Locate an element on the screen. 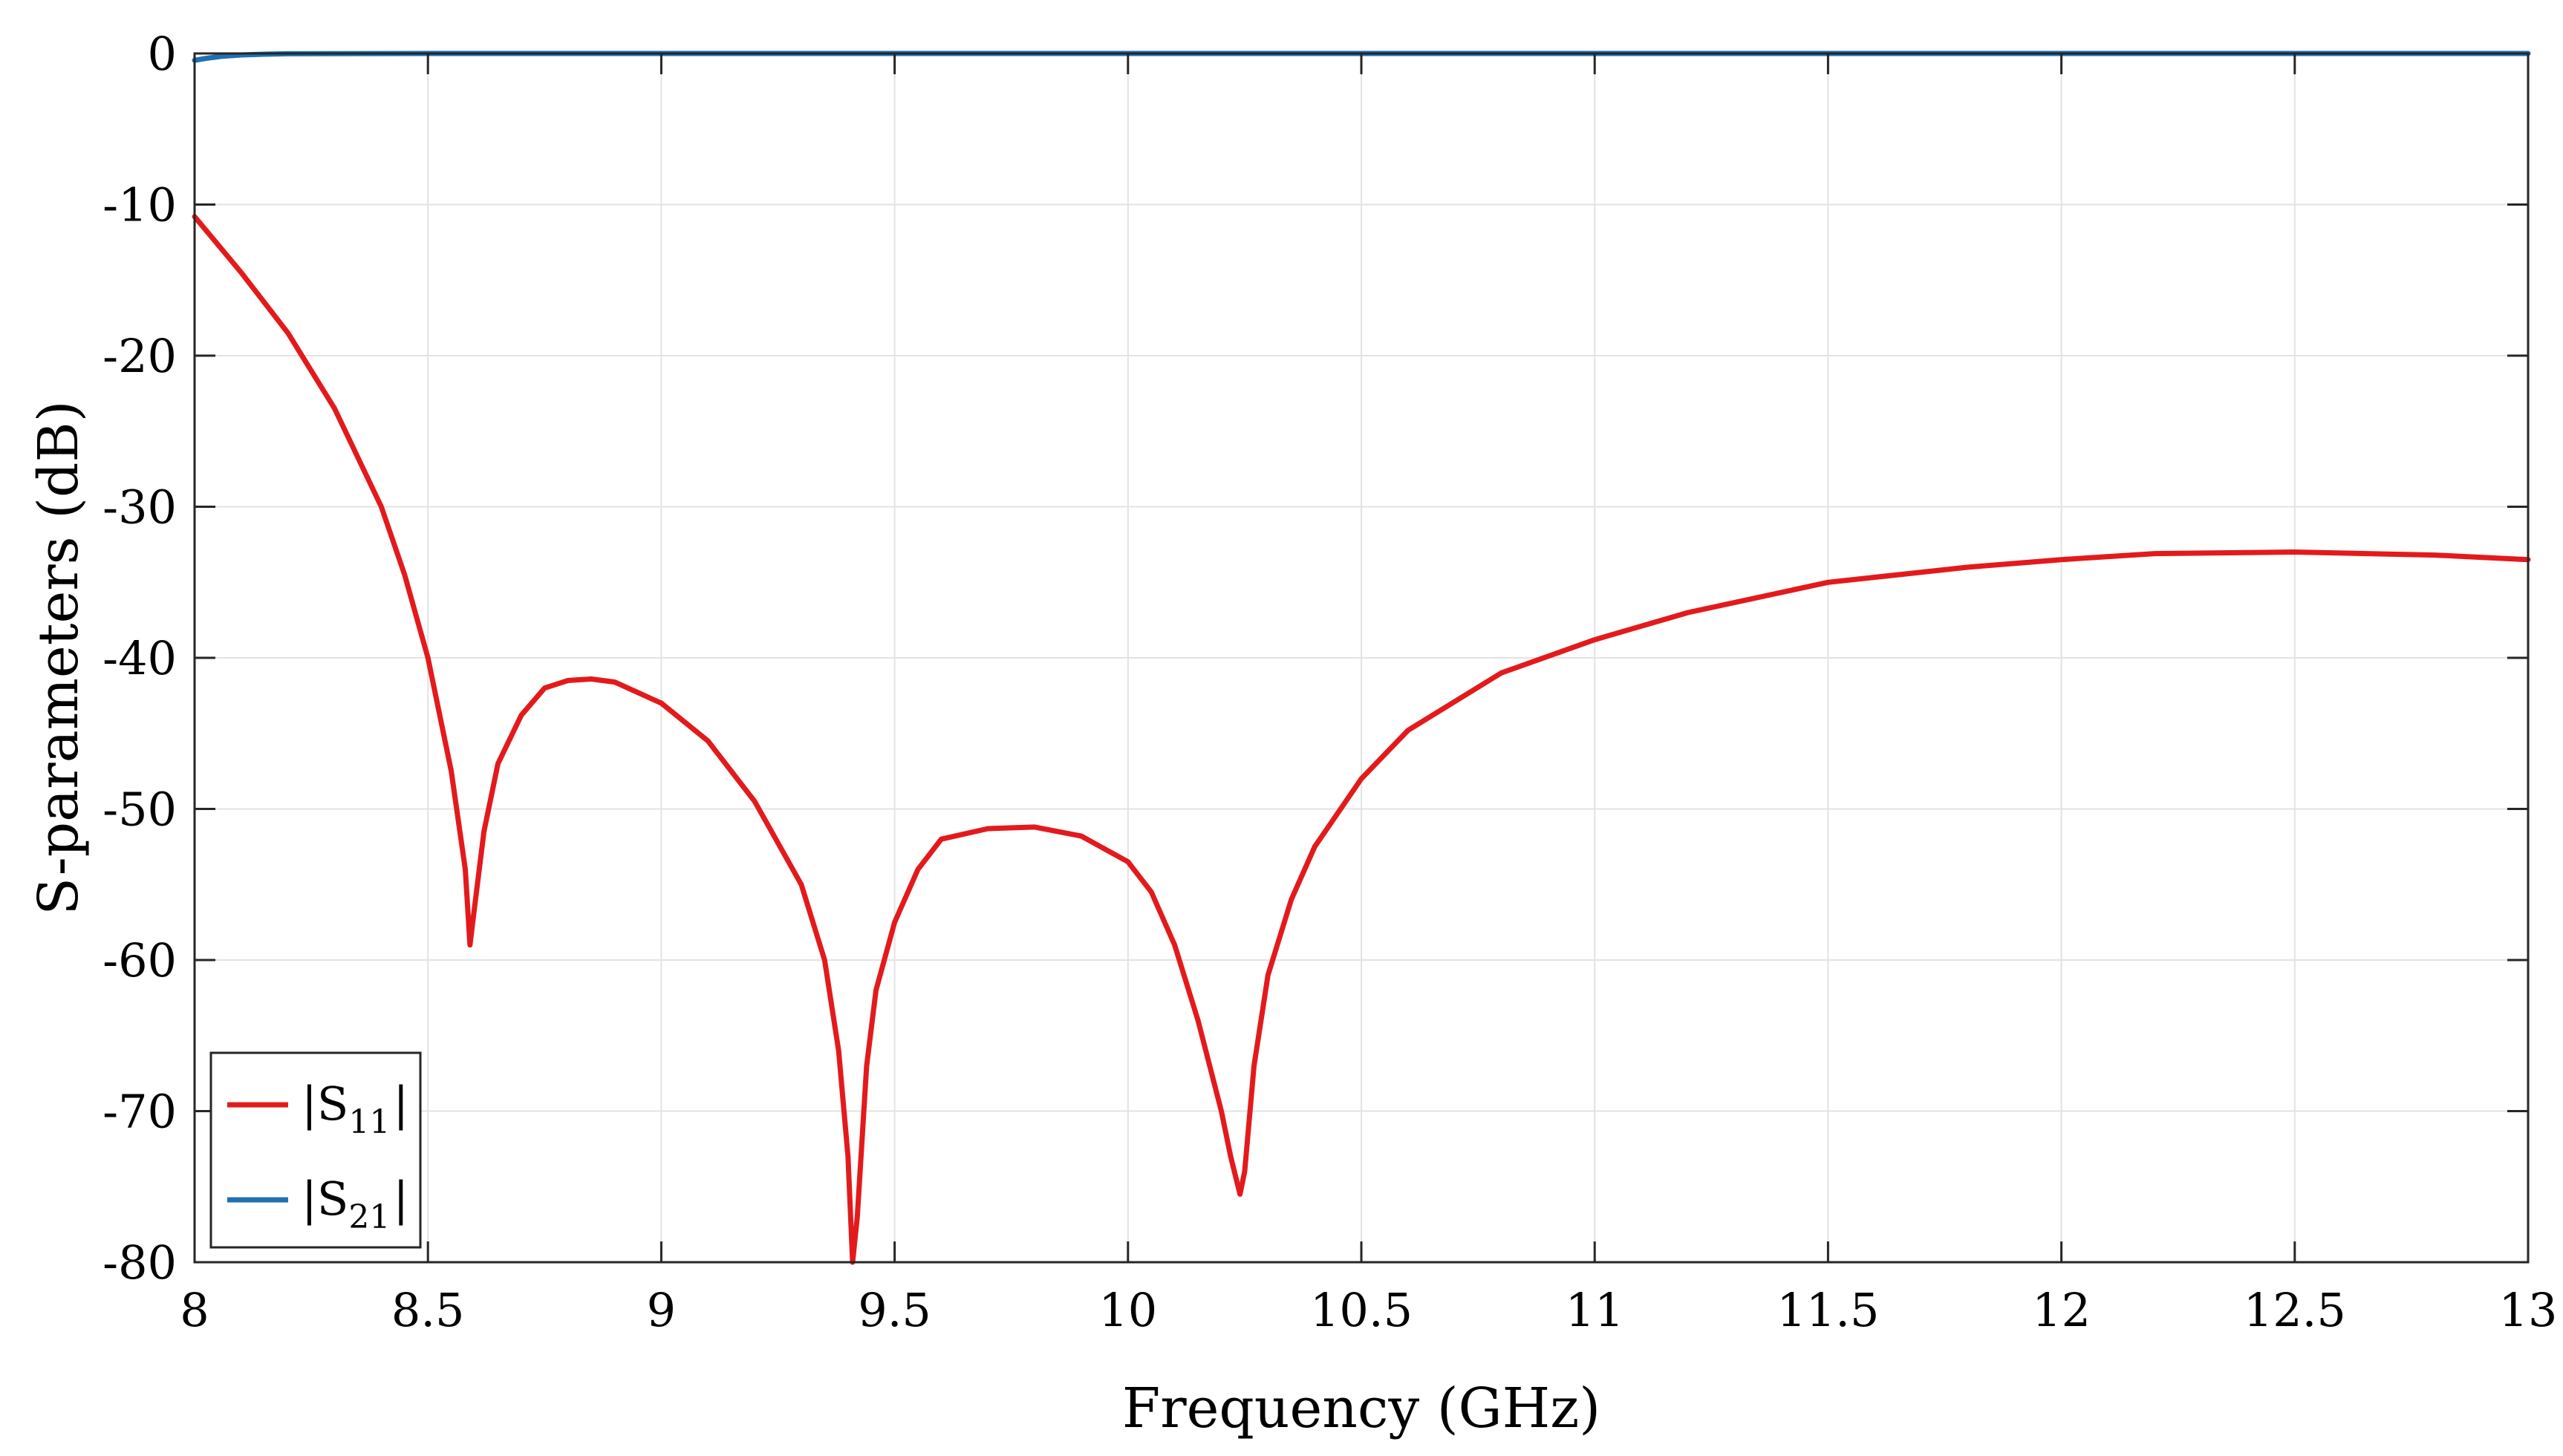  y-tick-labels: 0 -10 -20 -30 -40 -50 -60 -70 -80 is located at coordinates (139, 659).